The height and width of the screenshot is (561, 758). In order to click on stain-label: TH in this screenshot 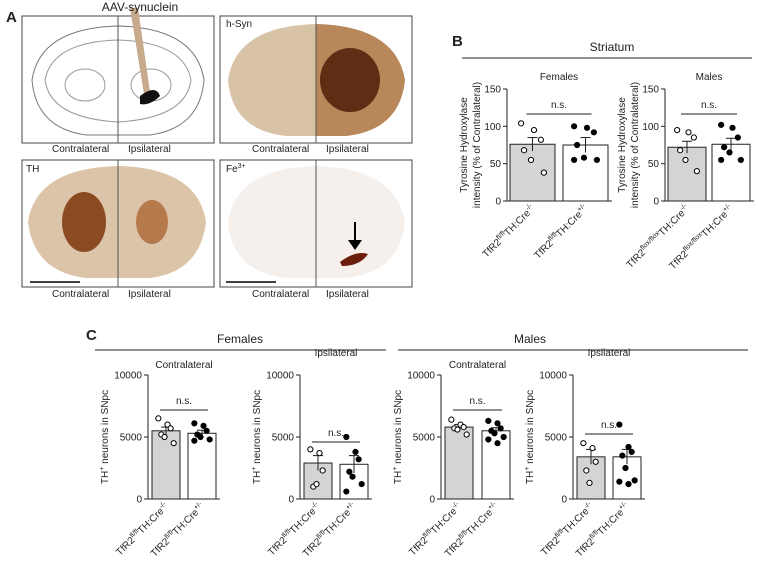, I will do `click(32, 169)`.